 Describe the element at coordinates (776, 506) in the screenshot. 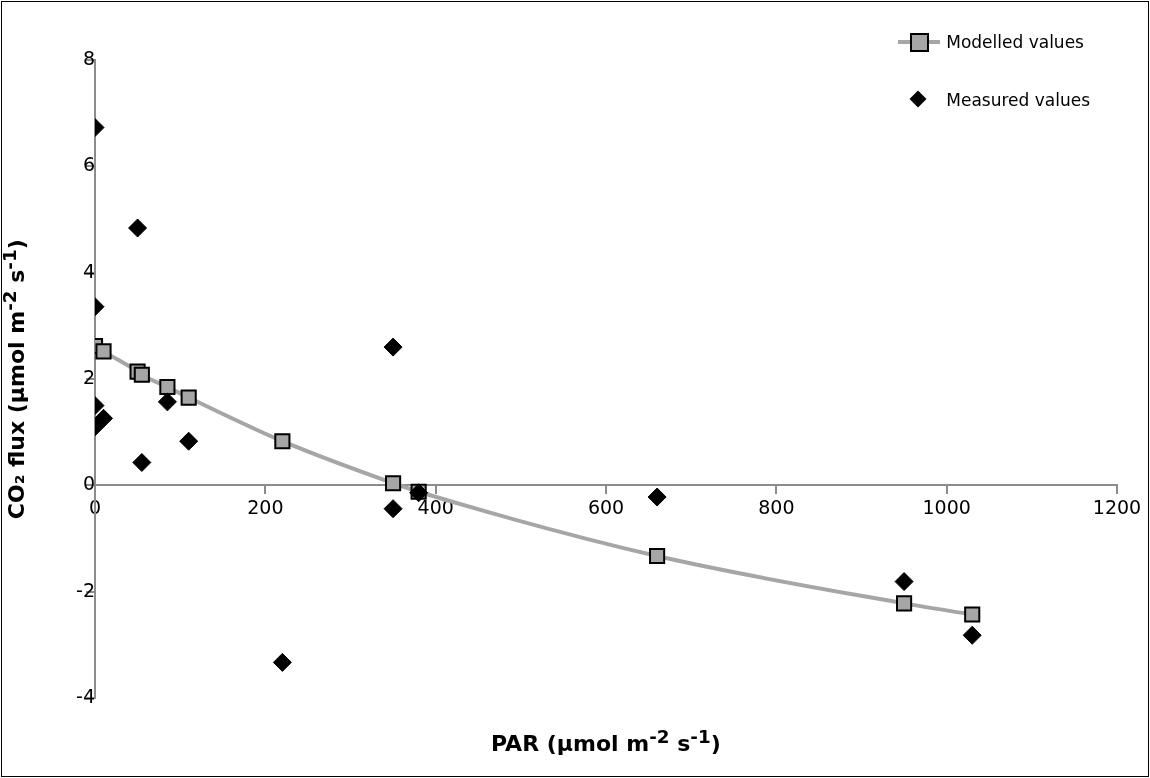

I see `x-tick-label: 800` at that location.